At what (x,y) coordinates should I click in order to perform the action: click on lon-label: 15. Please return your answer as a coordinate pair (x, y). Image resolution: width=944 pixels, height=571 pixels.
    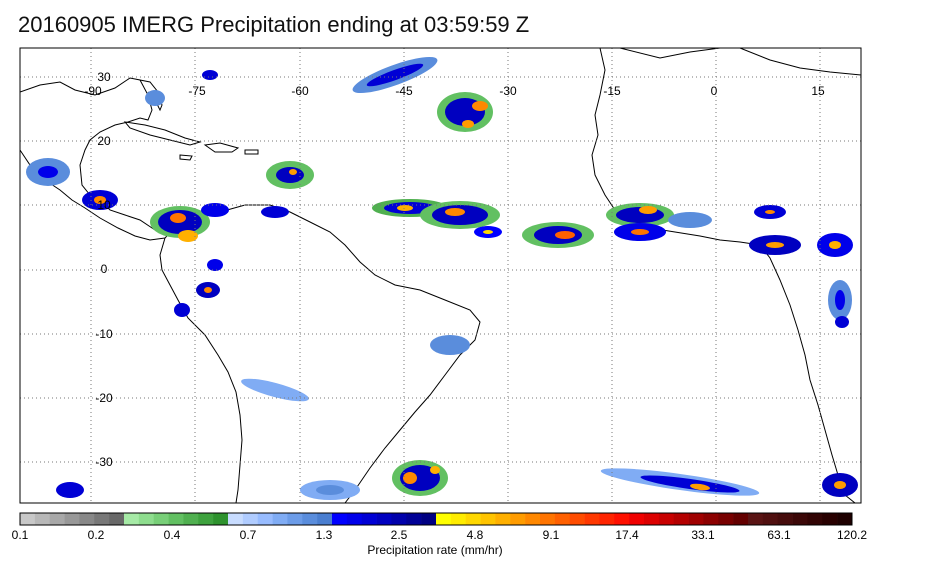
    Looking at the image, I should click on (818, 91).